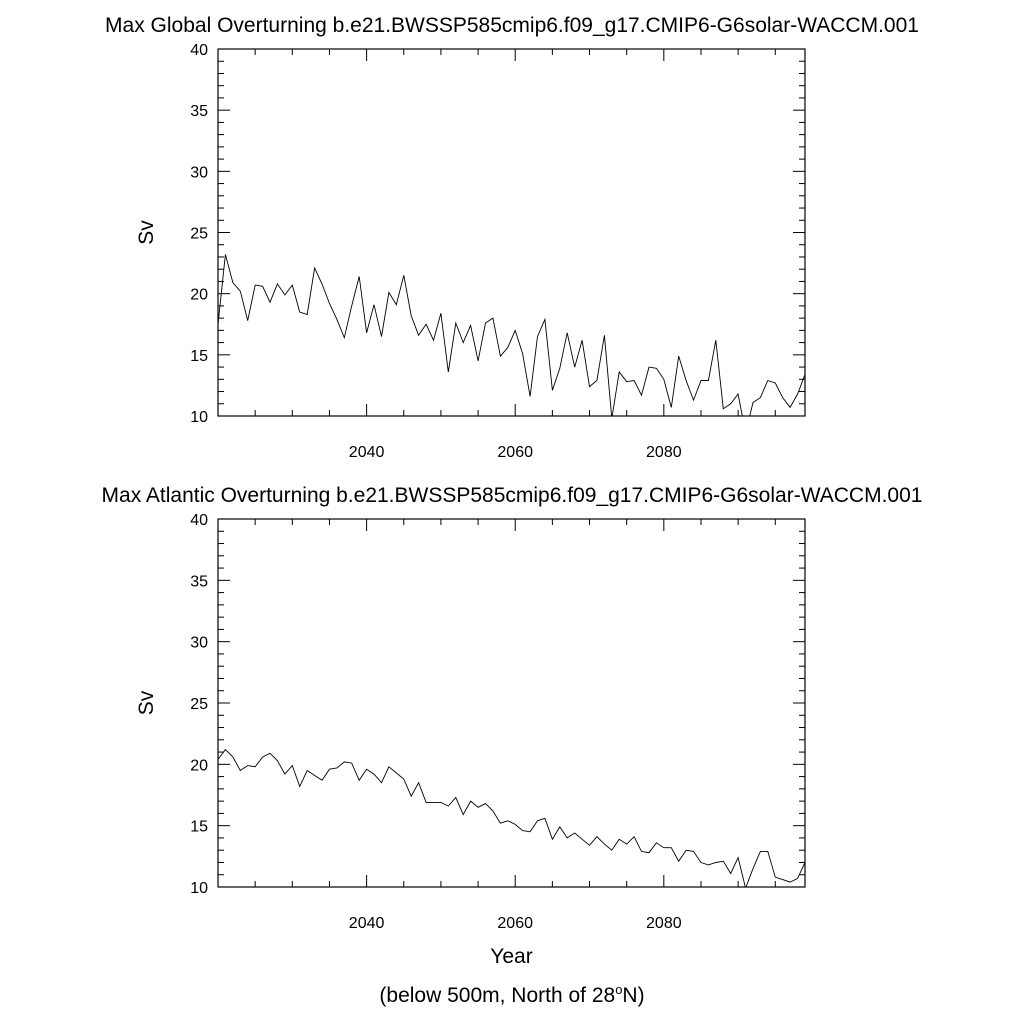 Image resolution: width=1024 pixels, height=1024 pixels. Describe the element at coordinates (633, 995) in the screenshot. I see `footnote-suffix: N)` at that location.